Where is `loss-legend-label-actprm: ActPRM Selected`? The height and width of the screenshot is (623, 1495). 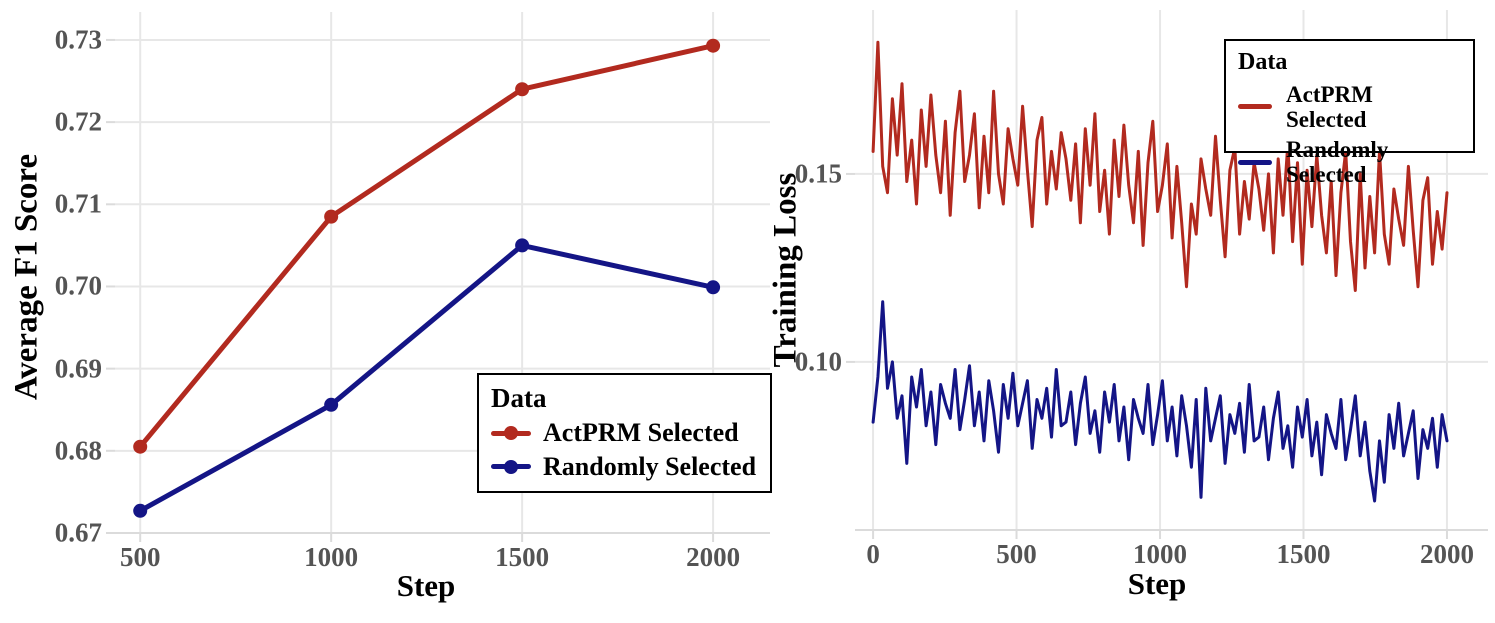 loss-legend-label-actprm: ActPRM Selected is located at coordinates (1329, 106).